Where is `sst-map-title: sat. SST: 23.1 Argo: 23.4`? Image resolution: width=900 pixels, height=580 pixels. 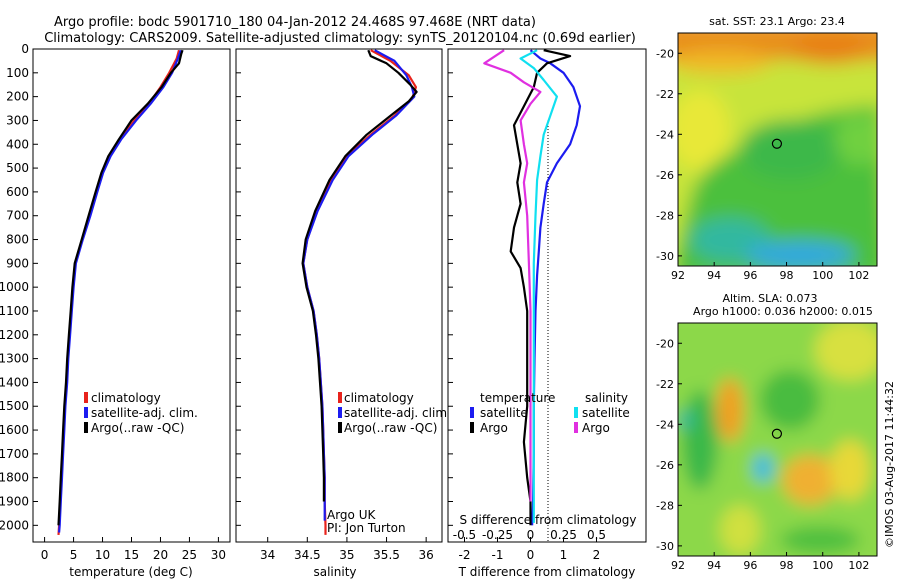 sst-map-title: sat. SST: 23.1 Argo: 23.4 is located at coordinates (777, 21).